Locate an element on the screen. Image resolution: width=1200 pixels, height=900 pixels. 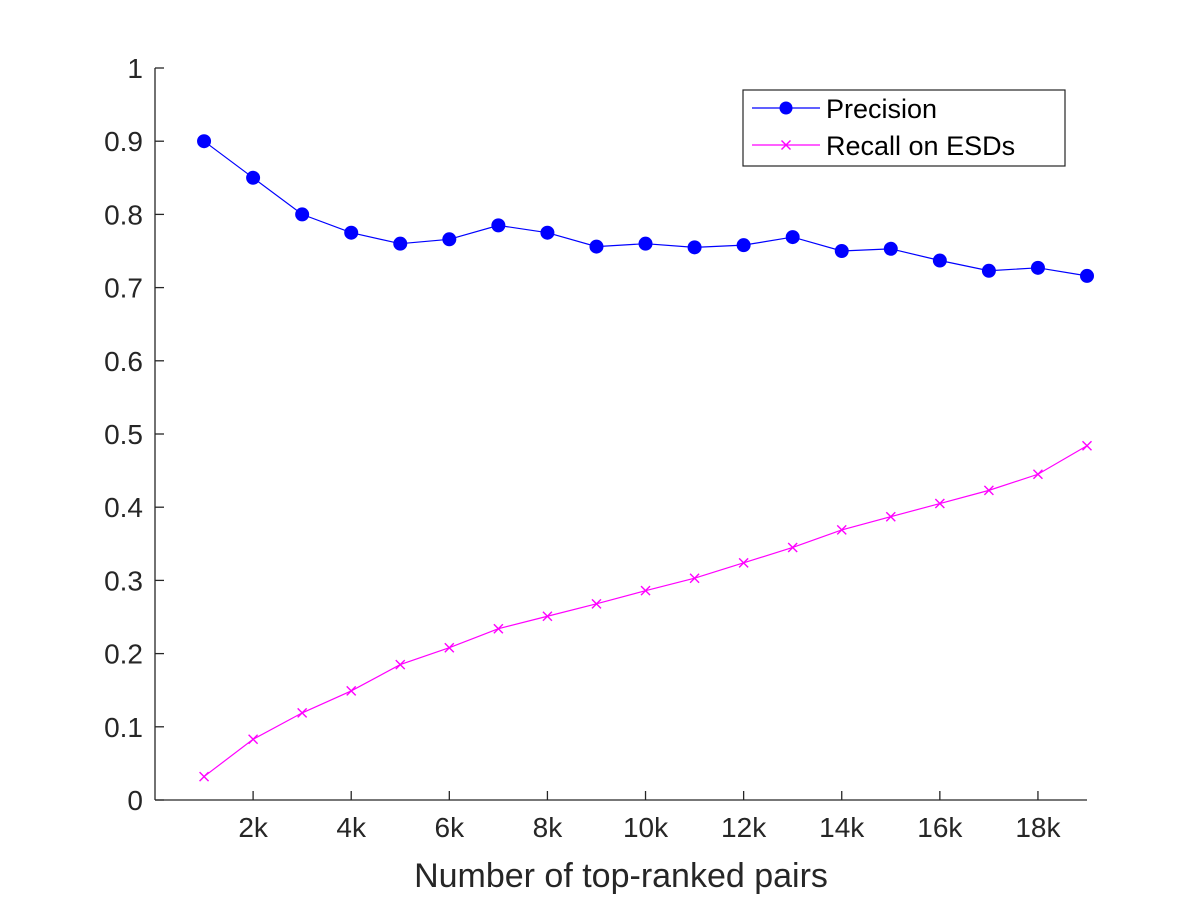
y-tick-label: 0.1 is located at coordinates (123, 727).